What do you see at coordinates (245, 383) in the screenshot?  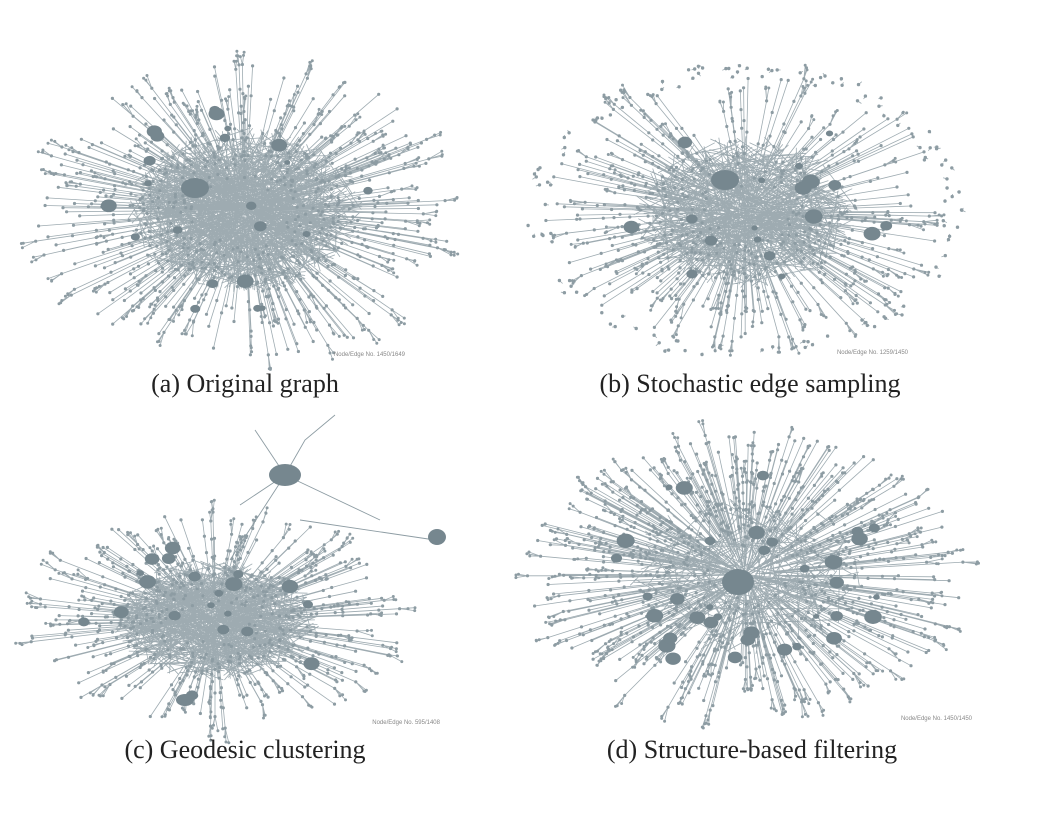 I see `caption: (a) Original graph` at bounding box center [245, 383].